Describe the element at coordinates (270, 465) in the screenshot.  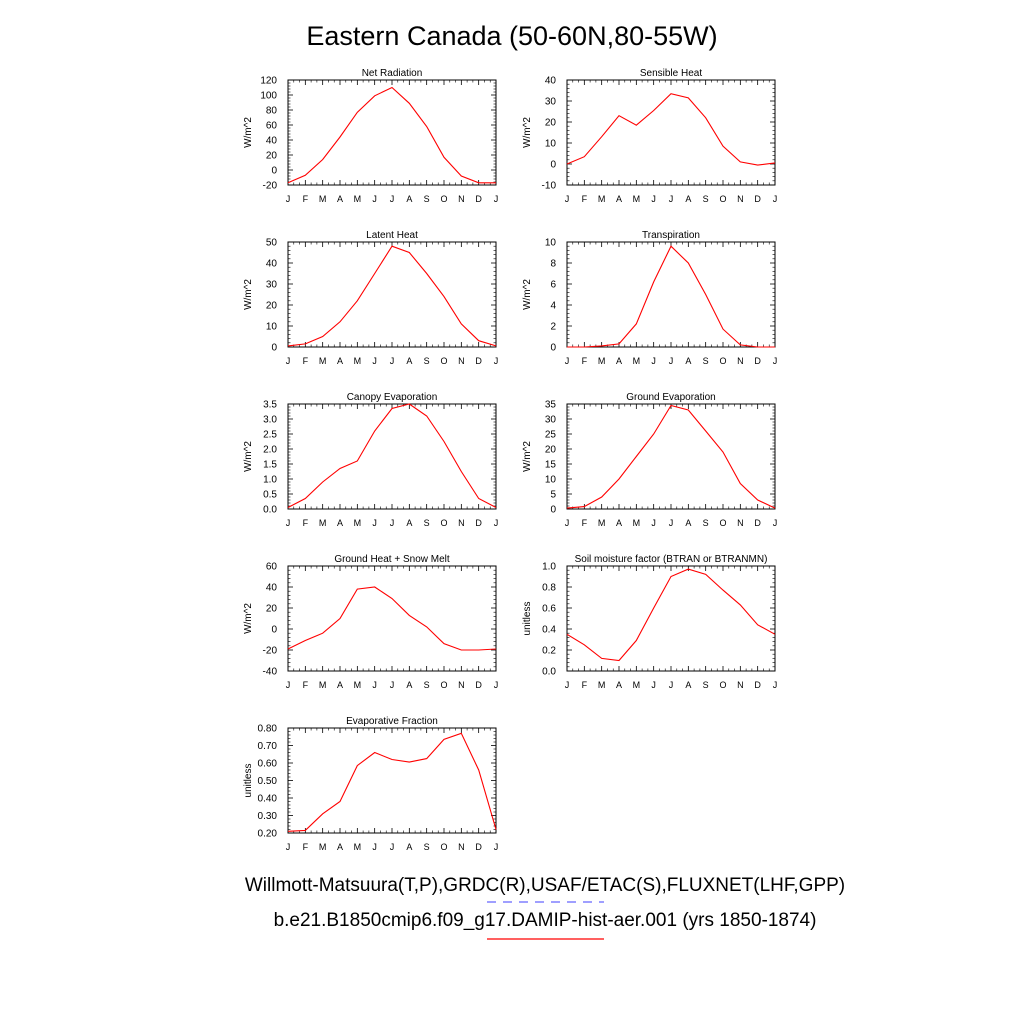
I see `y-tick-label: 1.5` at that location.